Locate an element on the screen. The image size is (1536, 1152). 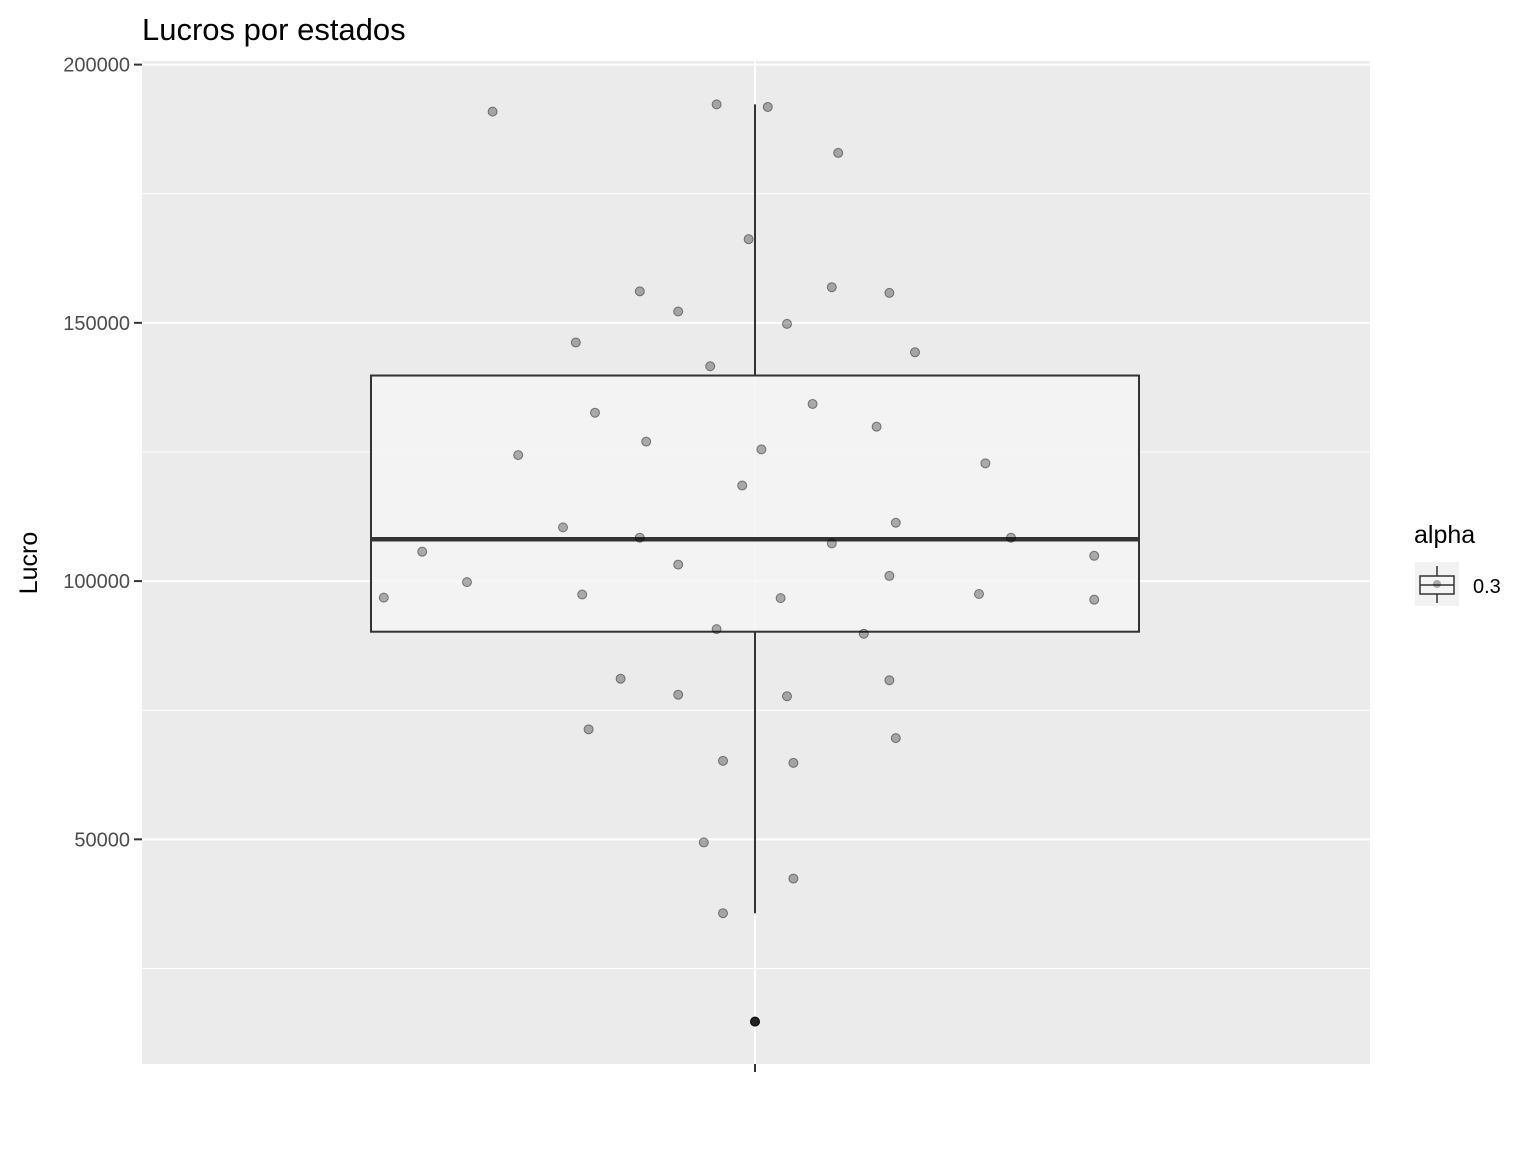
y-tick-label: 50000 is located at coordinates (102, 840).